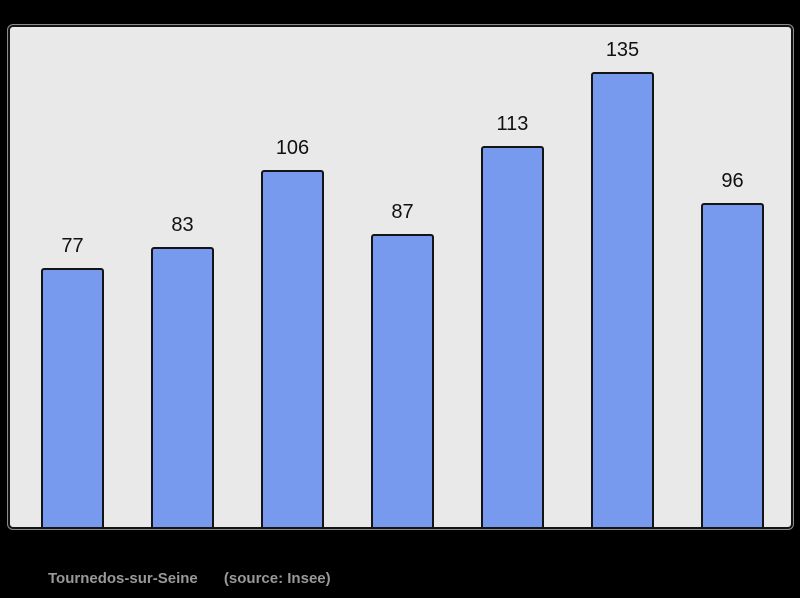 The image size is (800, 598). Describe the element at coordinates (292, 148) in the screenshot. I see `bar-value-label: 106` at that location.